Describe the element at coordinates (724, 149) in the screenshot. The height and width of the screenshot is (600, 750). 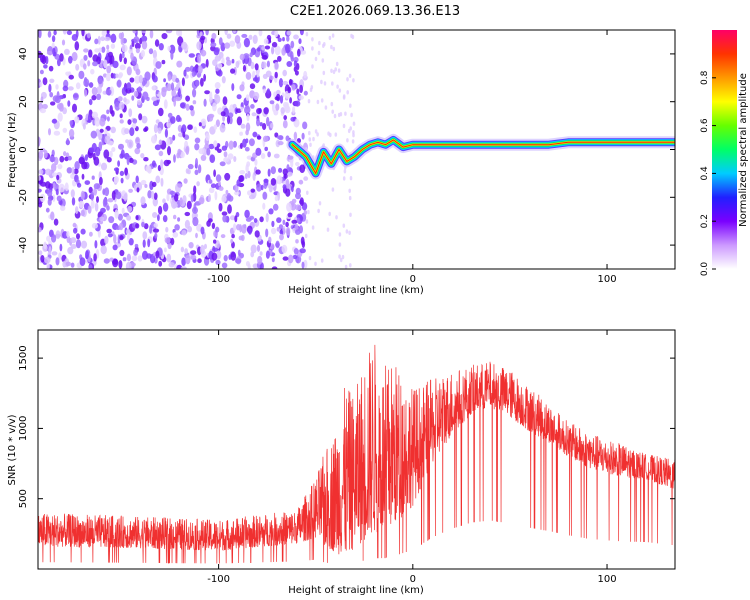
I see `colorbar-bar` at that location.